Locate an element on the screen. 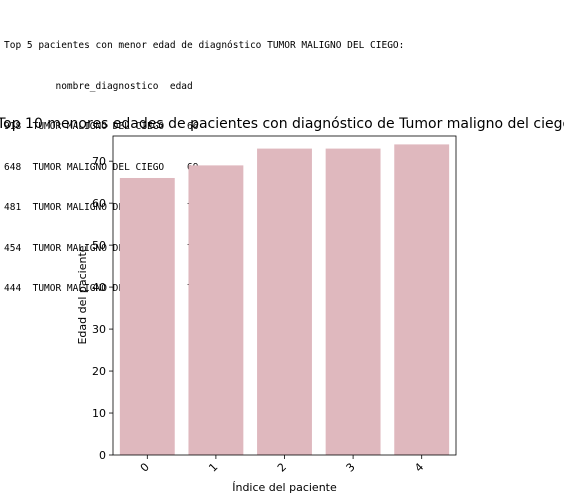  x-tick-label: 0 is located at coordinates (145, 467).